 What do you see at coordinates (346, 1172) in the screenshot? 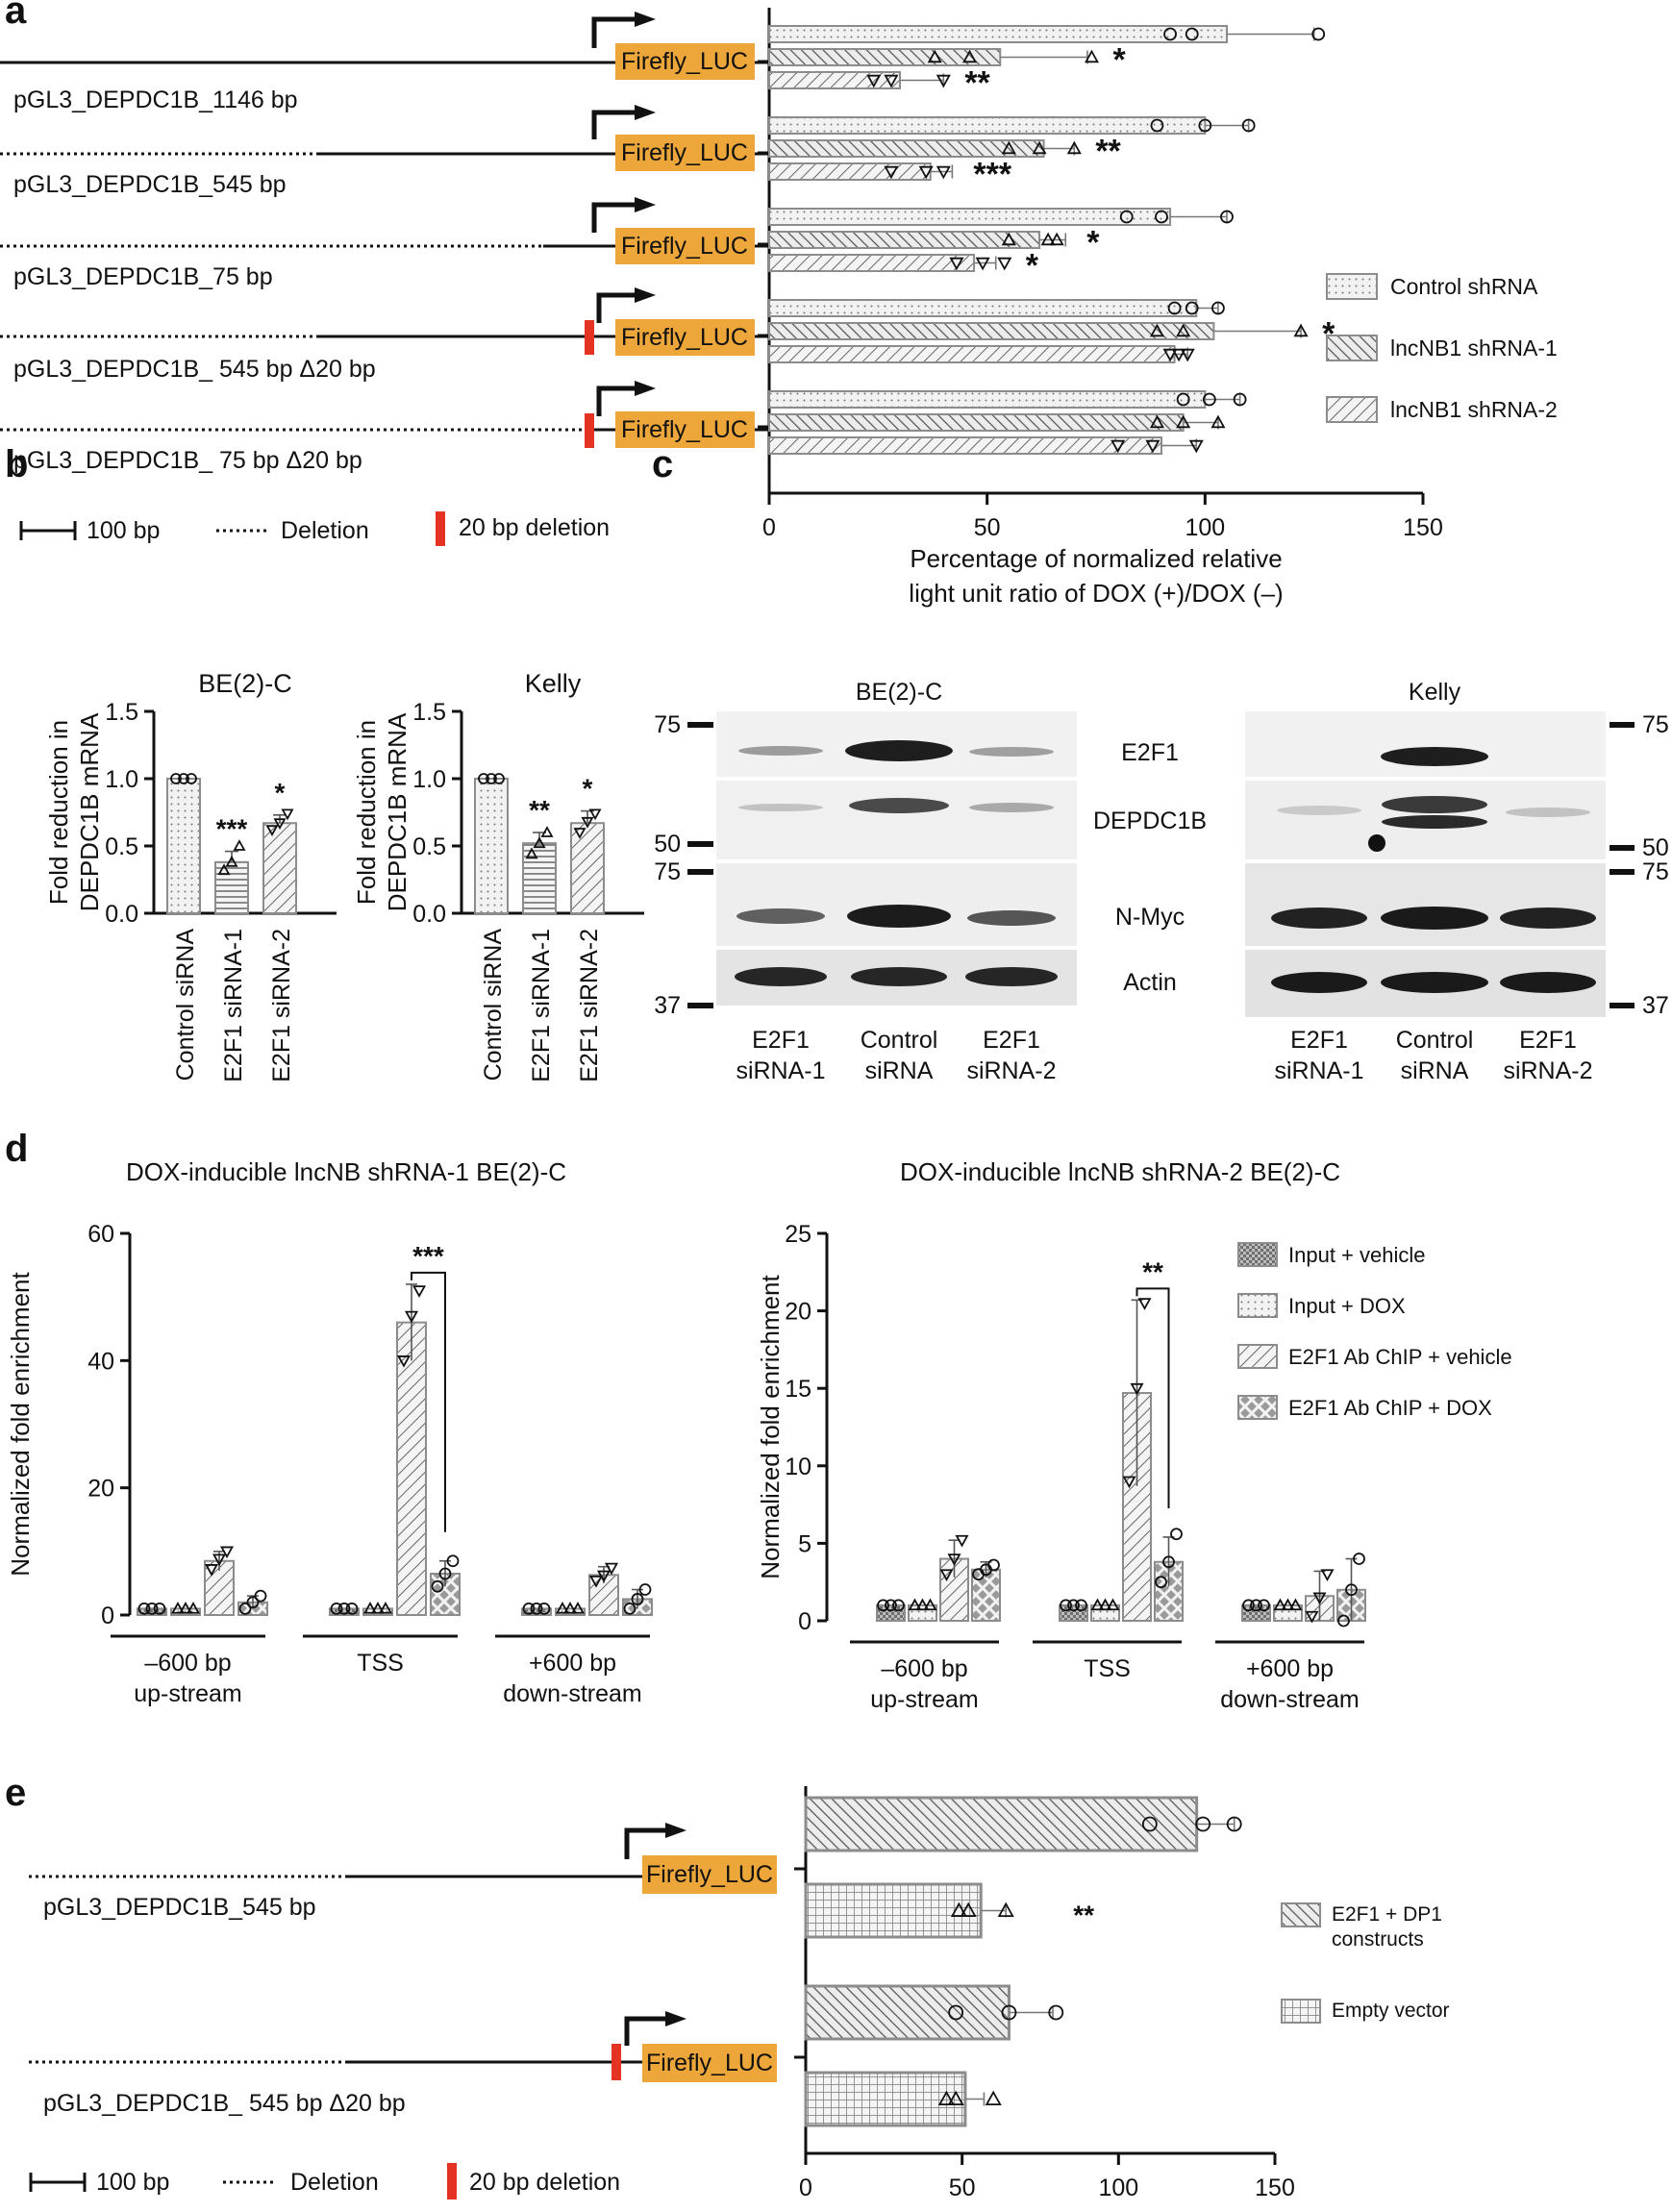
I see `chart-title: DOX-inducible lncNB shRNA-1 BE(2)-C` at bounding box center [346, 1172].